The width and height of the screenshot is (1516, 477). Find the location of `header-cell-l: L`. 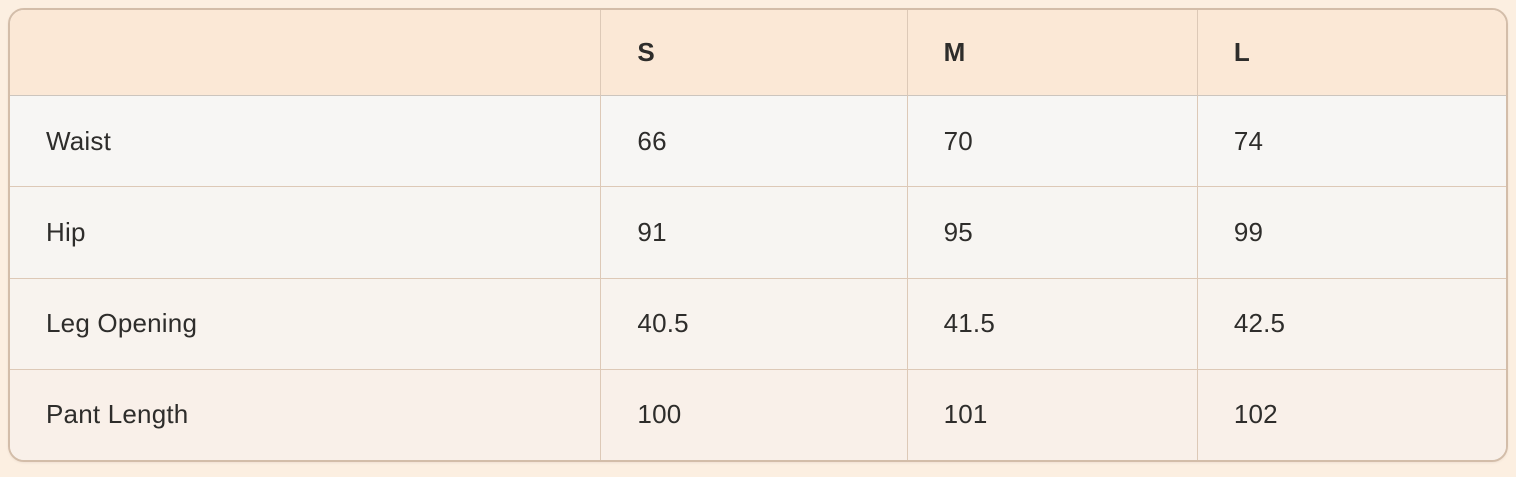

header-cell-l: L is located at coordinates (1351, 52).